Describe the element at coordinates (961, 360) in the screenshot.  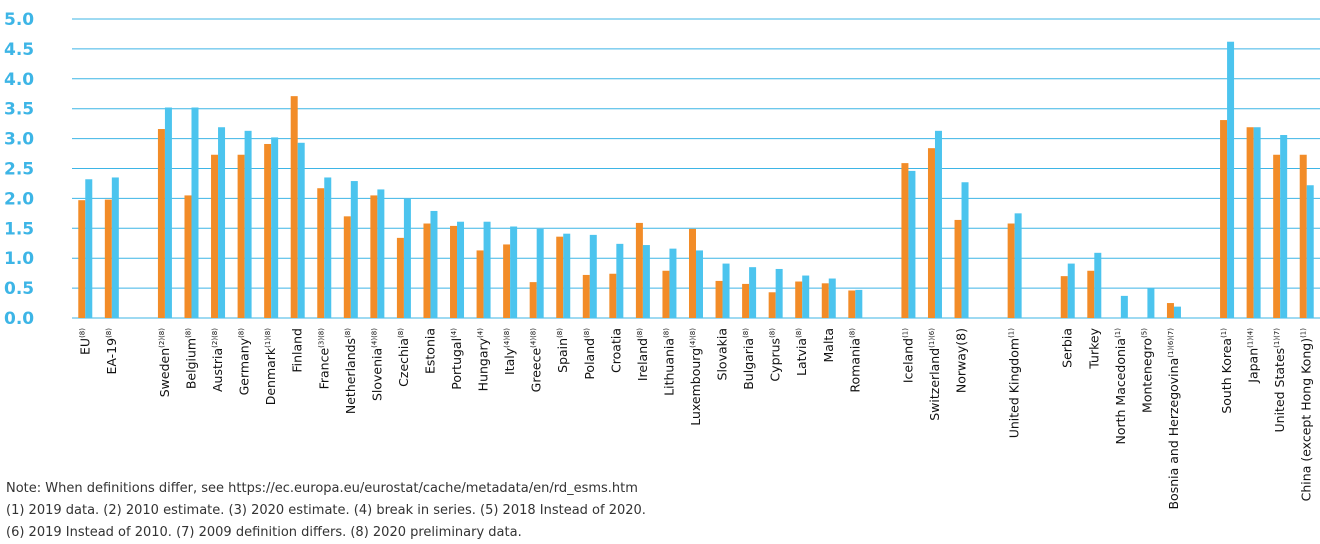
I see `x-tick-label: Norway(8)` at that location.